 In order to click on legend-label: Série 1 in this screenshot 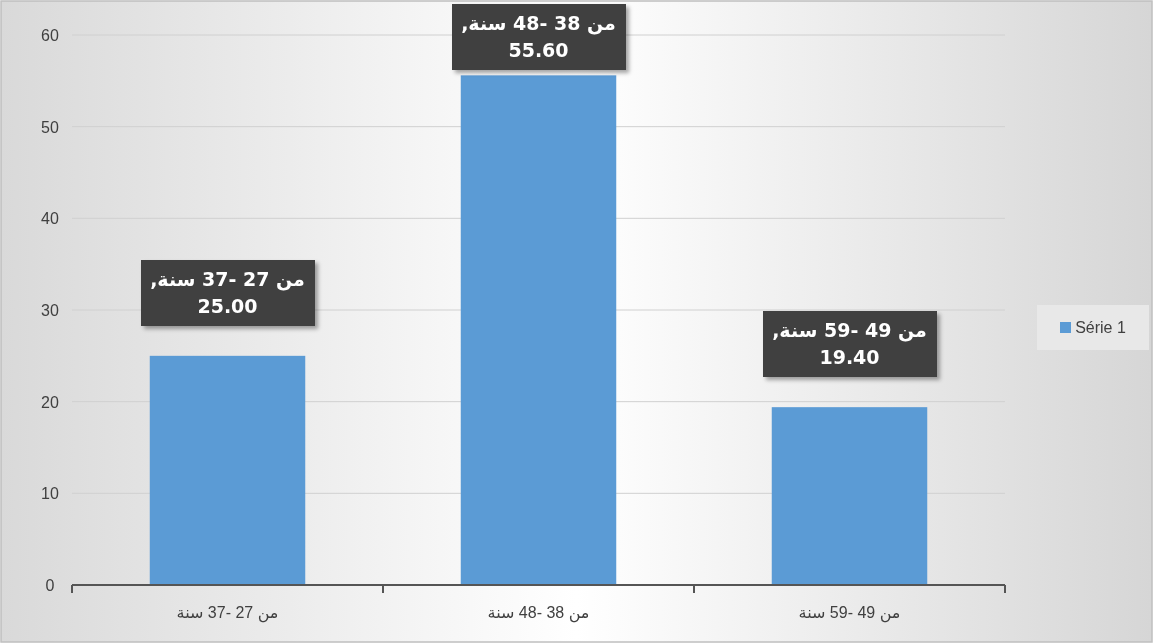, I will do `click(1100, 327)`.